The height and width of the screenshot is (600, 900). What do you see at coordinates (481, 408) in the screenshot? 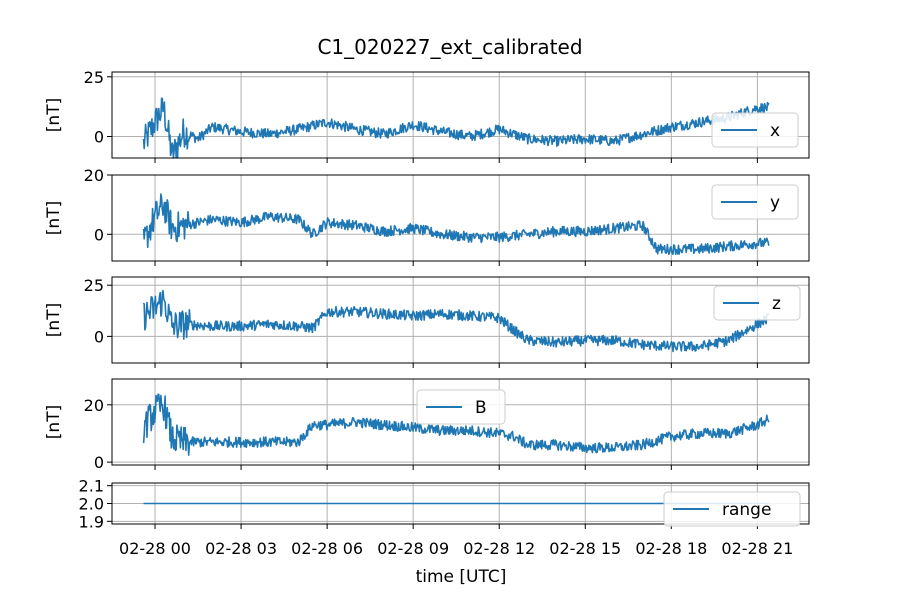
I see `legend-label: B` at bounding box center [481, 408].